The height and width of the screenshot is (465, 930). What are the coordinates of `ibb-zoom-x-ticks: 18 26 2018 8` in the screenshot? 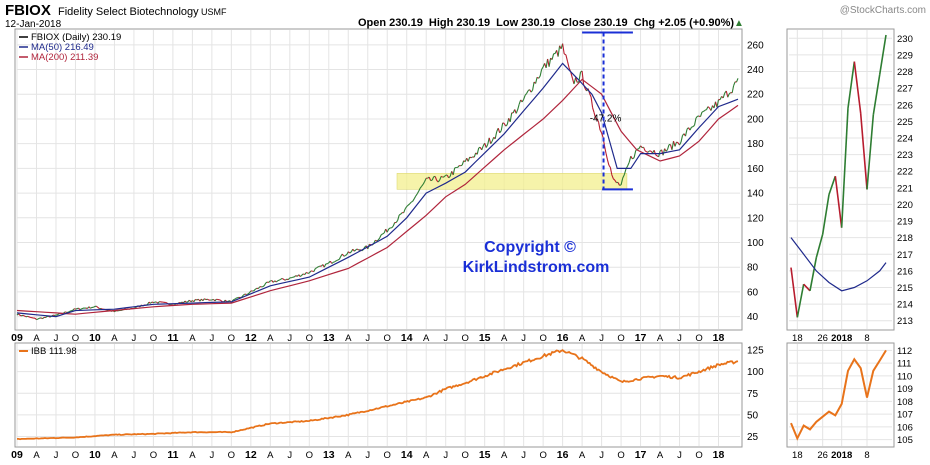 It's located at (831, 455).